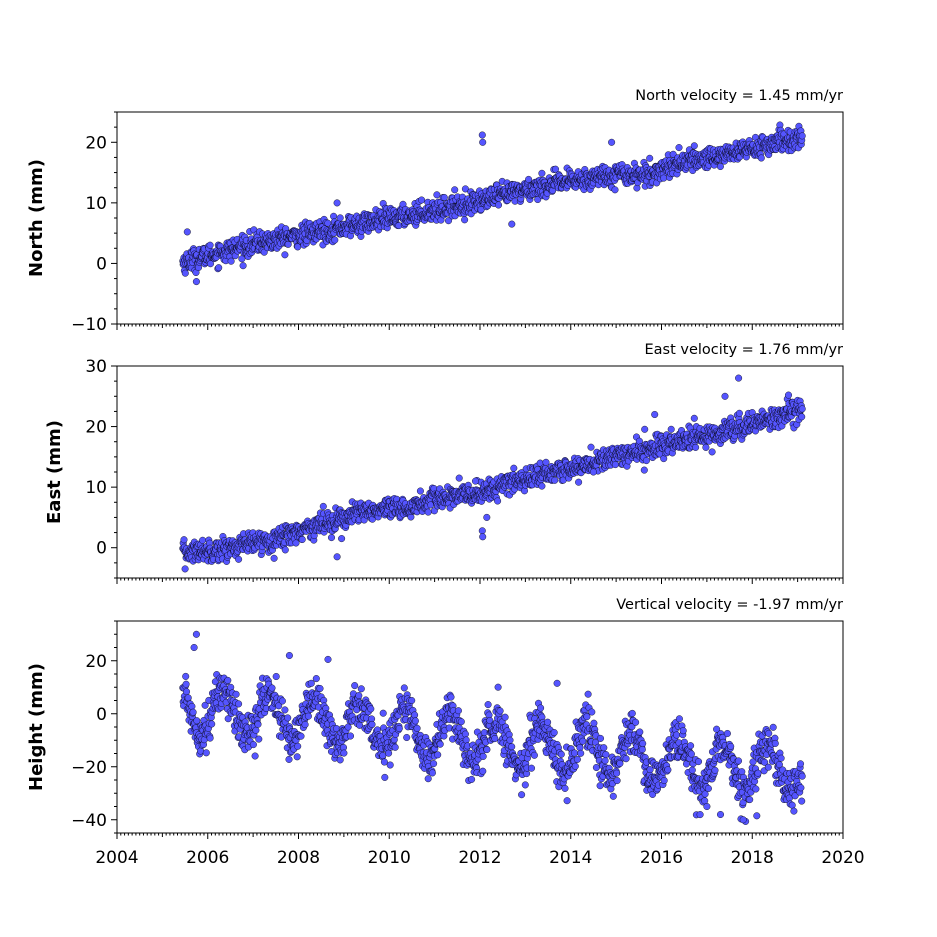  What do you see at coordinates (89, 325) in the screenshot?
I see `y-tick-label: −10` at bounding box center [89, 325].